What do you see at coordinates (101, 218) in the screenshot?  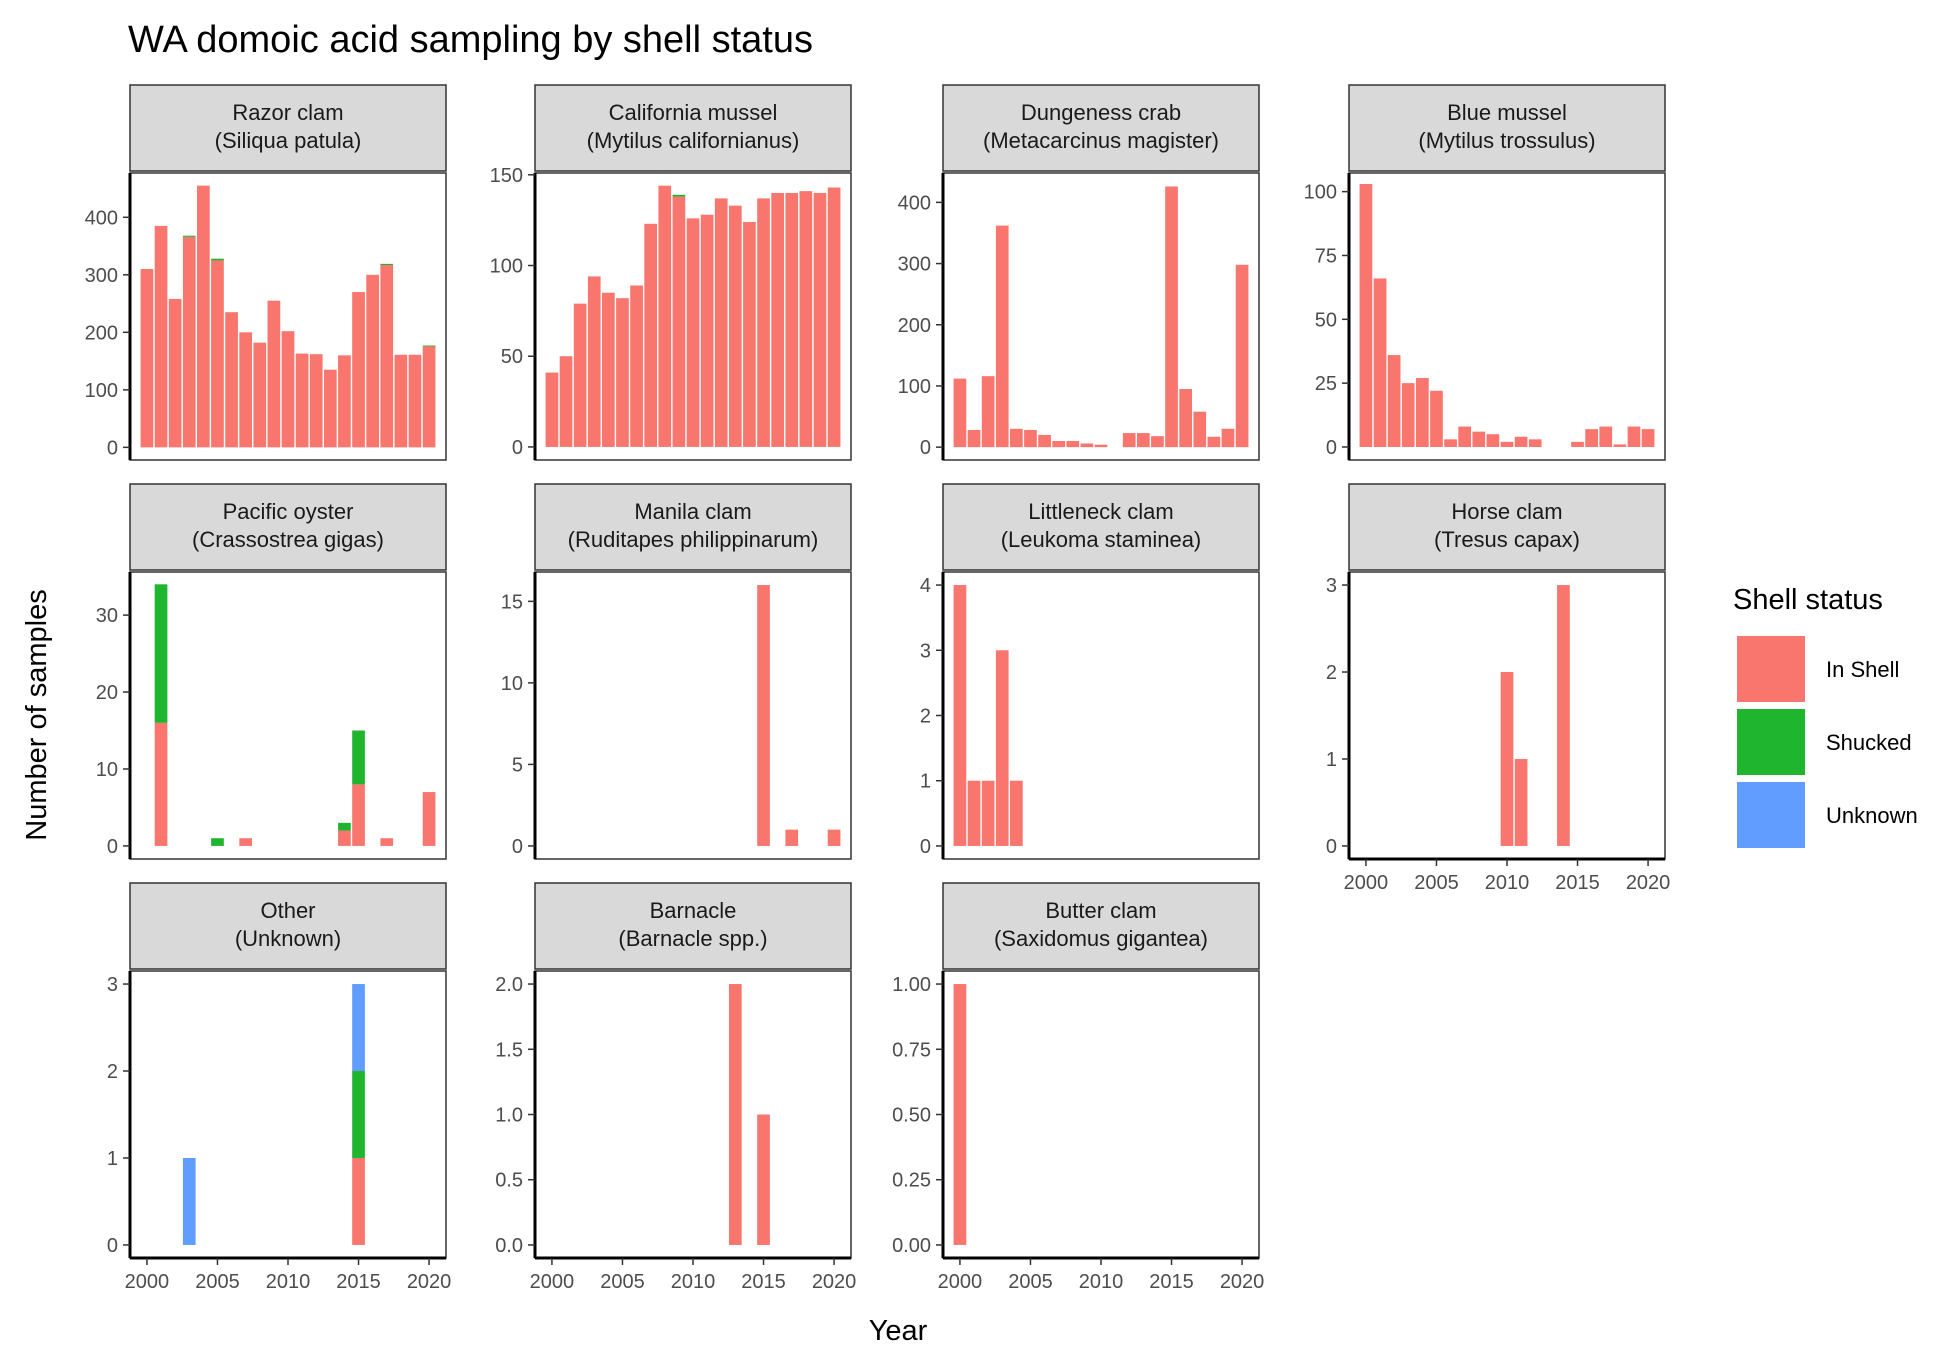 I see `y-tick-label: 400` at bounding box center [101, 218].